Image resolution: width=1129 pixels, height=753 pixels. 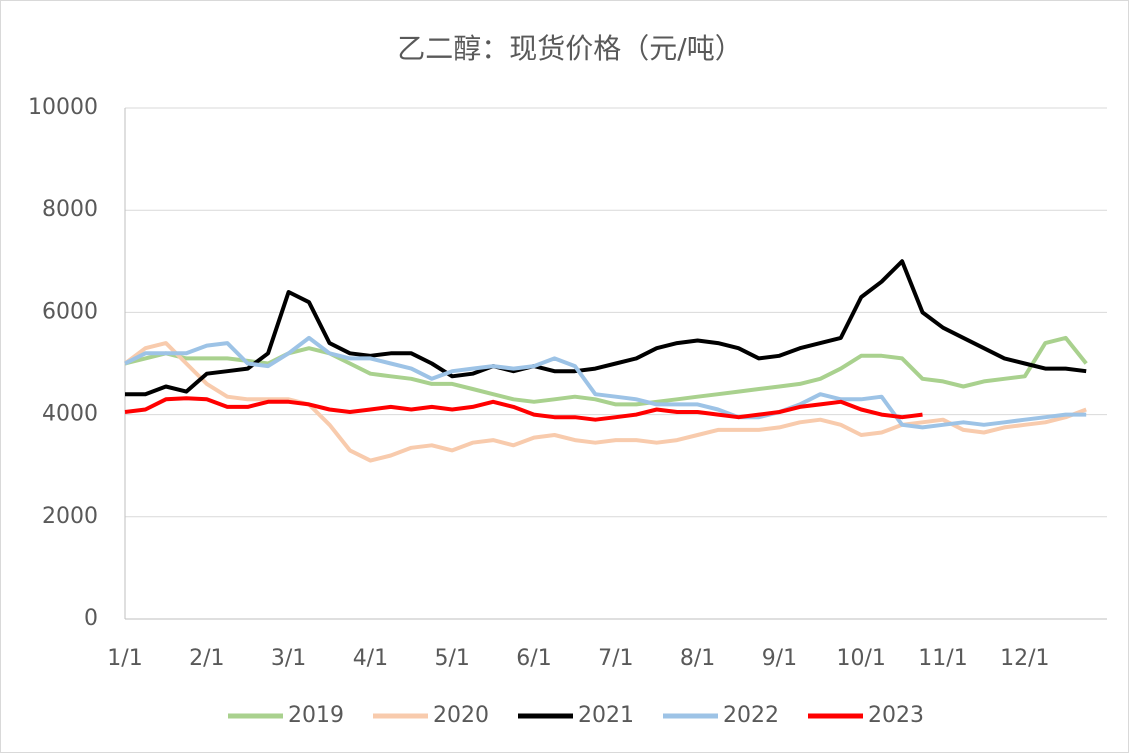 I want to click on x-tick-label: 4/1, so click(x=370, y=658).